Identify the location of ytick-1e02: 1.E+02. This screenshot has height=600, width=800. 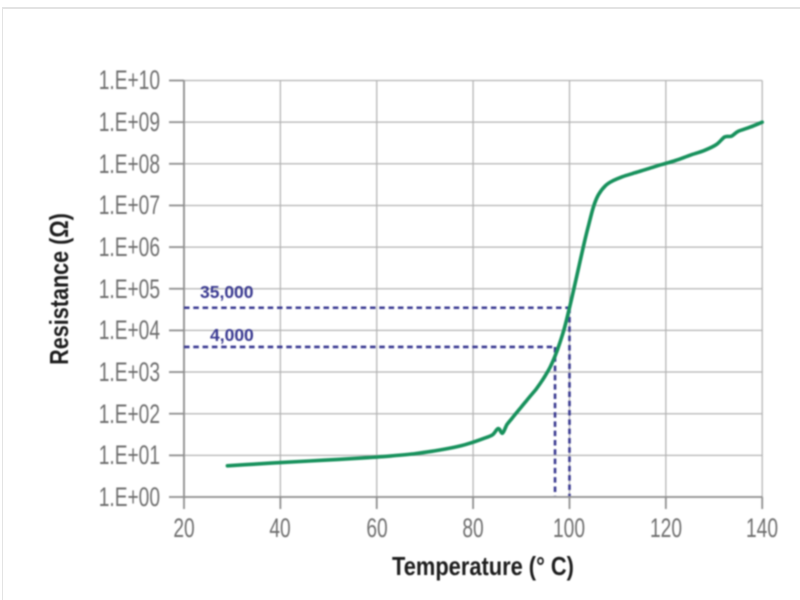
(129, 414).